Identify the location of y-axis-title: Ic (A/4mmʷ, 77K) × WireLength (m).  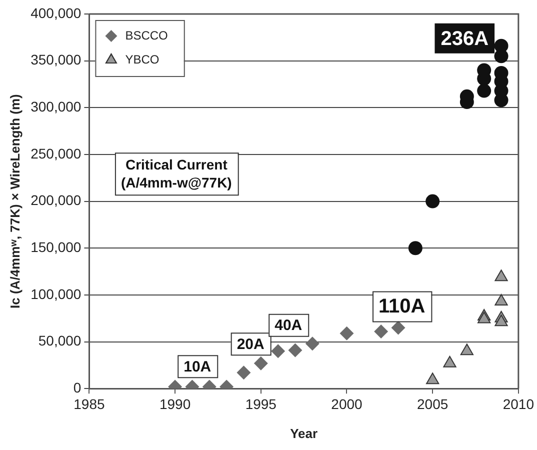
(14, 201).